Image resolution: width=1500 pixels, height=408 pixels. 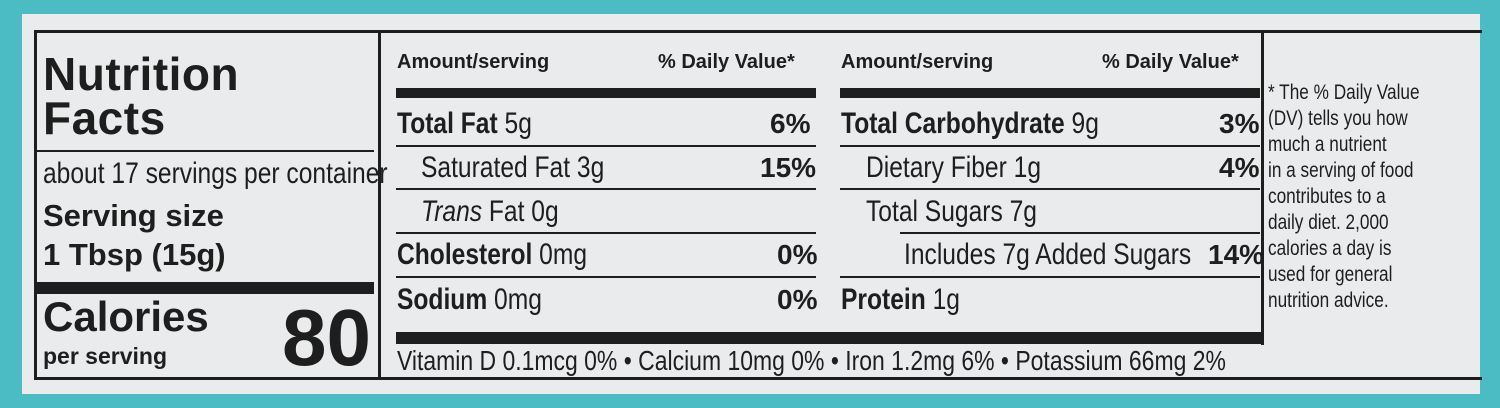 I want to click on nutrition-facts-title: Nutrition Facts, so click(x=141, y=96).